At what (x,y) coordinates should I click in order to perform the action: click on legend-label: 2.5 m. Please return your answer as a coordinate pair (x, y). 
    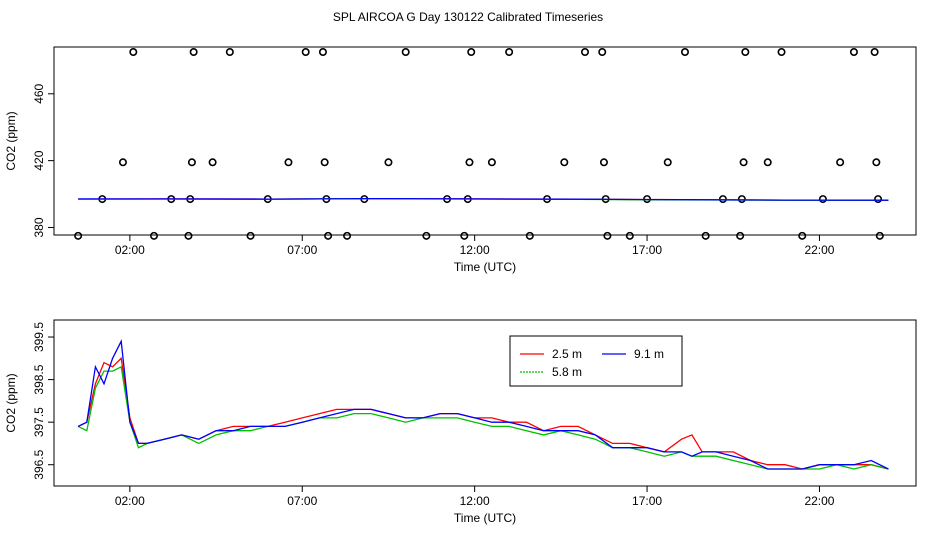
    Looking at the image, I should click on (567, 354).